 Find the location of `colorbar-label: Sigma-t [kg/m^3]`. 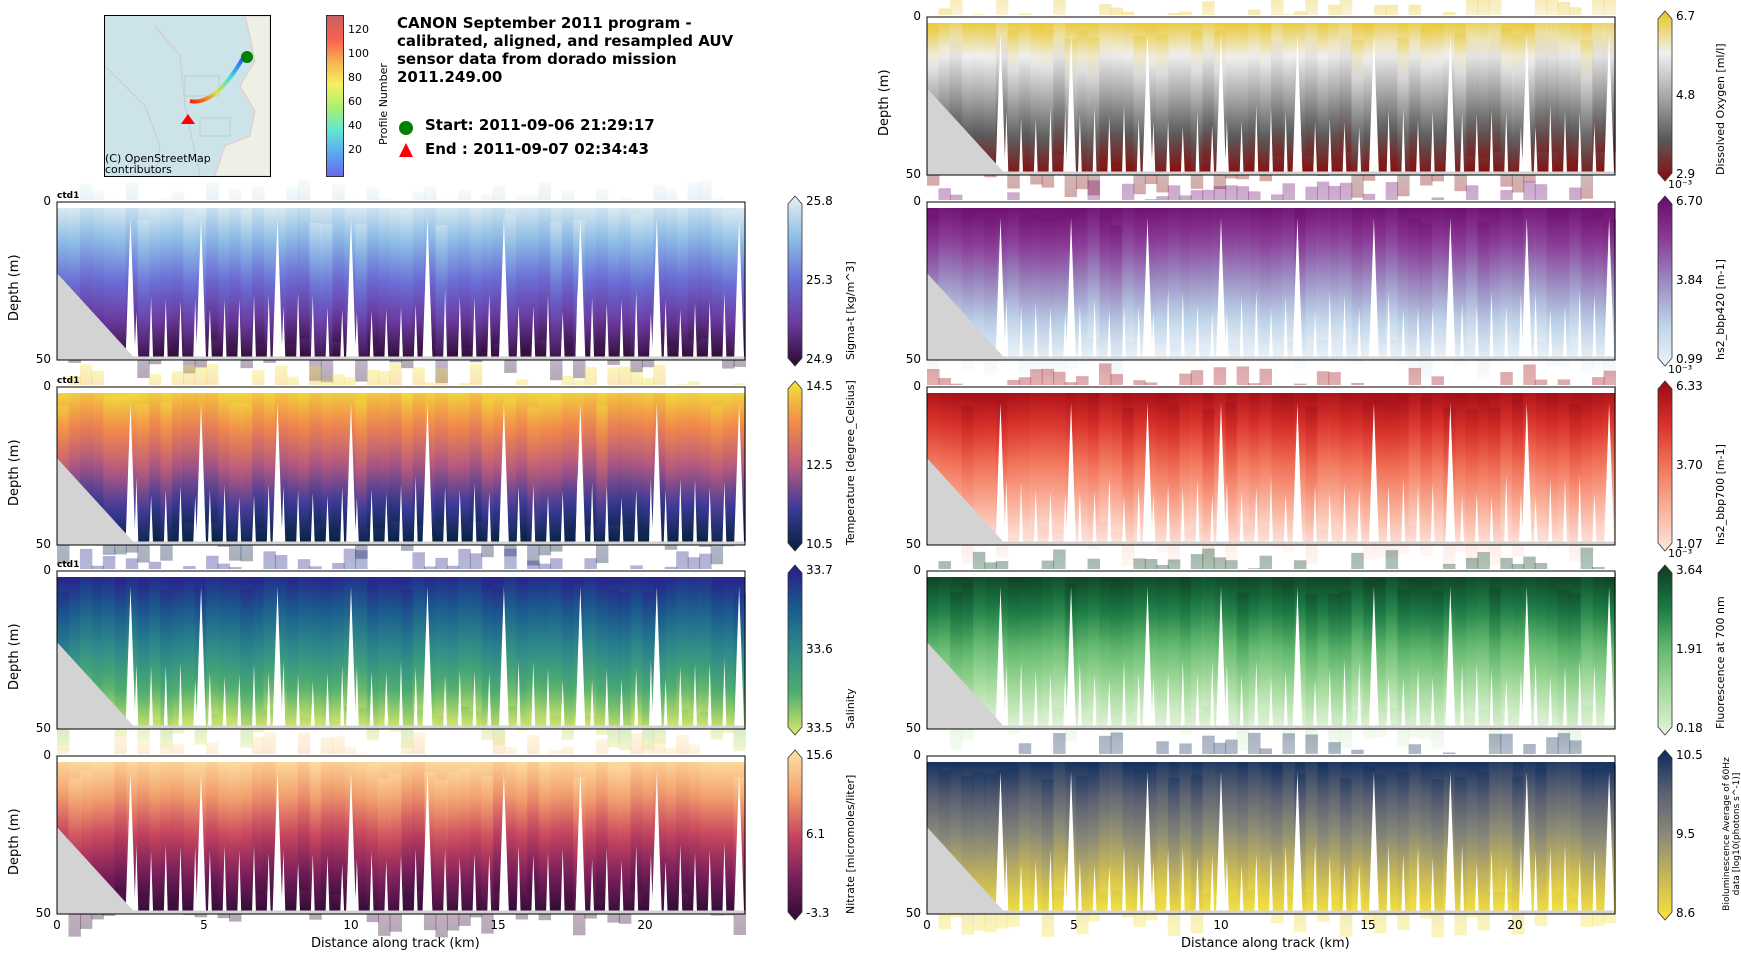

colorbar-label: Sigma-t [kg/m^3] is located at coordinates (850, 310).